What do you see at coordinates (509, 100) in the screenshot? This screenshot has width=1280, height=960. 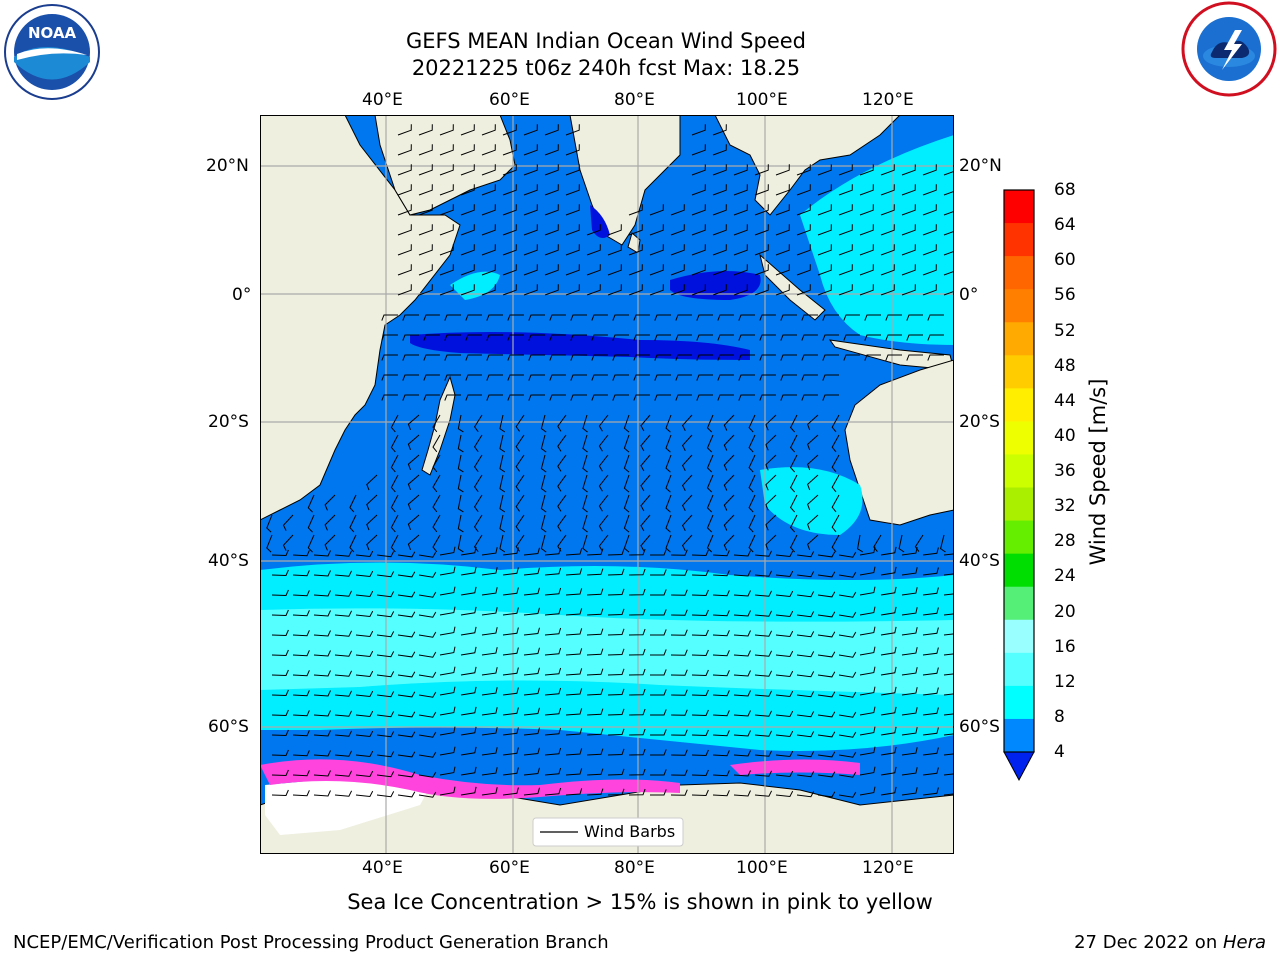 I see `lon-tick-top: 60°E` at bounding box center [509, 100].